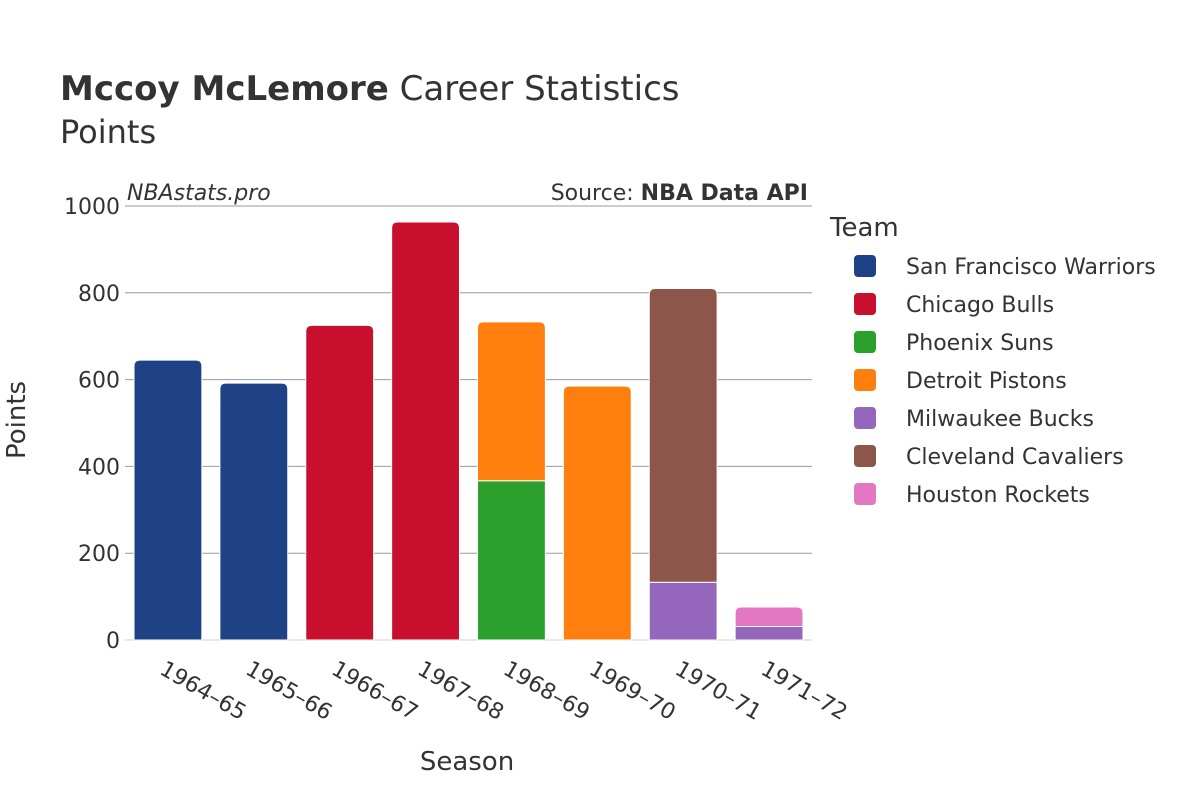 The width and height of the screenshot is (1200, 800). I want to click on legend-item: Milwaukee Bucks, so click(974, 419).